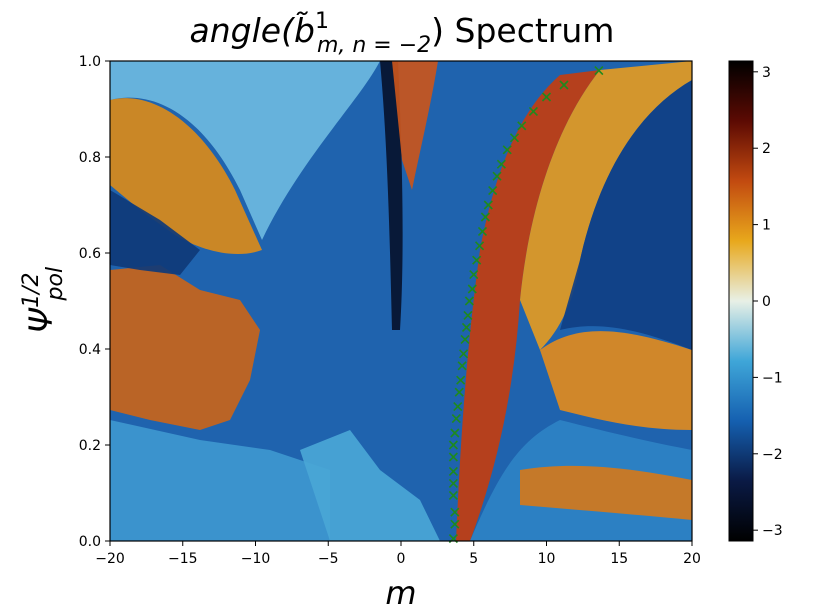  I want to click on y-label-symbol: Ψ, so click(41, 320).